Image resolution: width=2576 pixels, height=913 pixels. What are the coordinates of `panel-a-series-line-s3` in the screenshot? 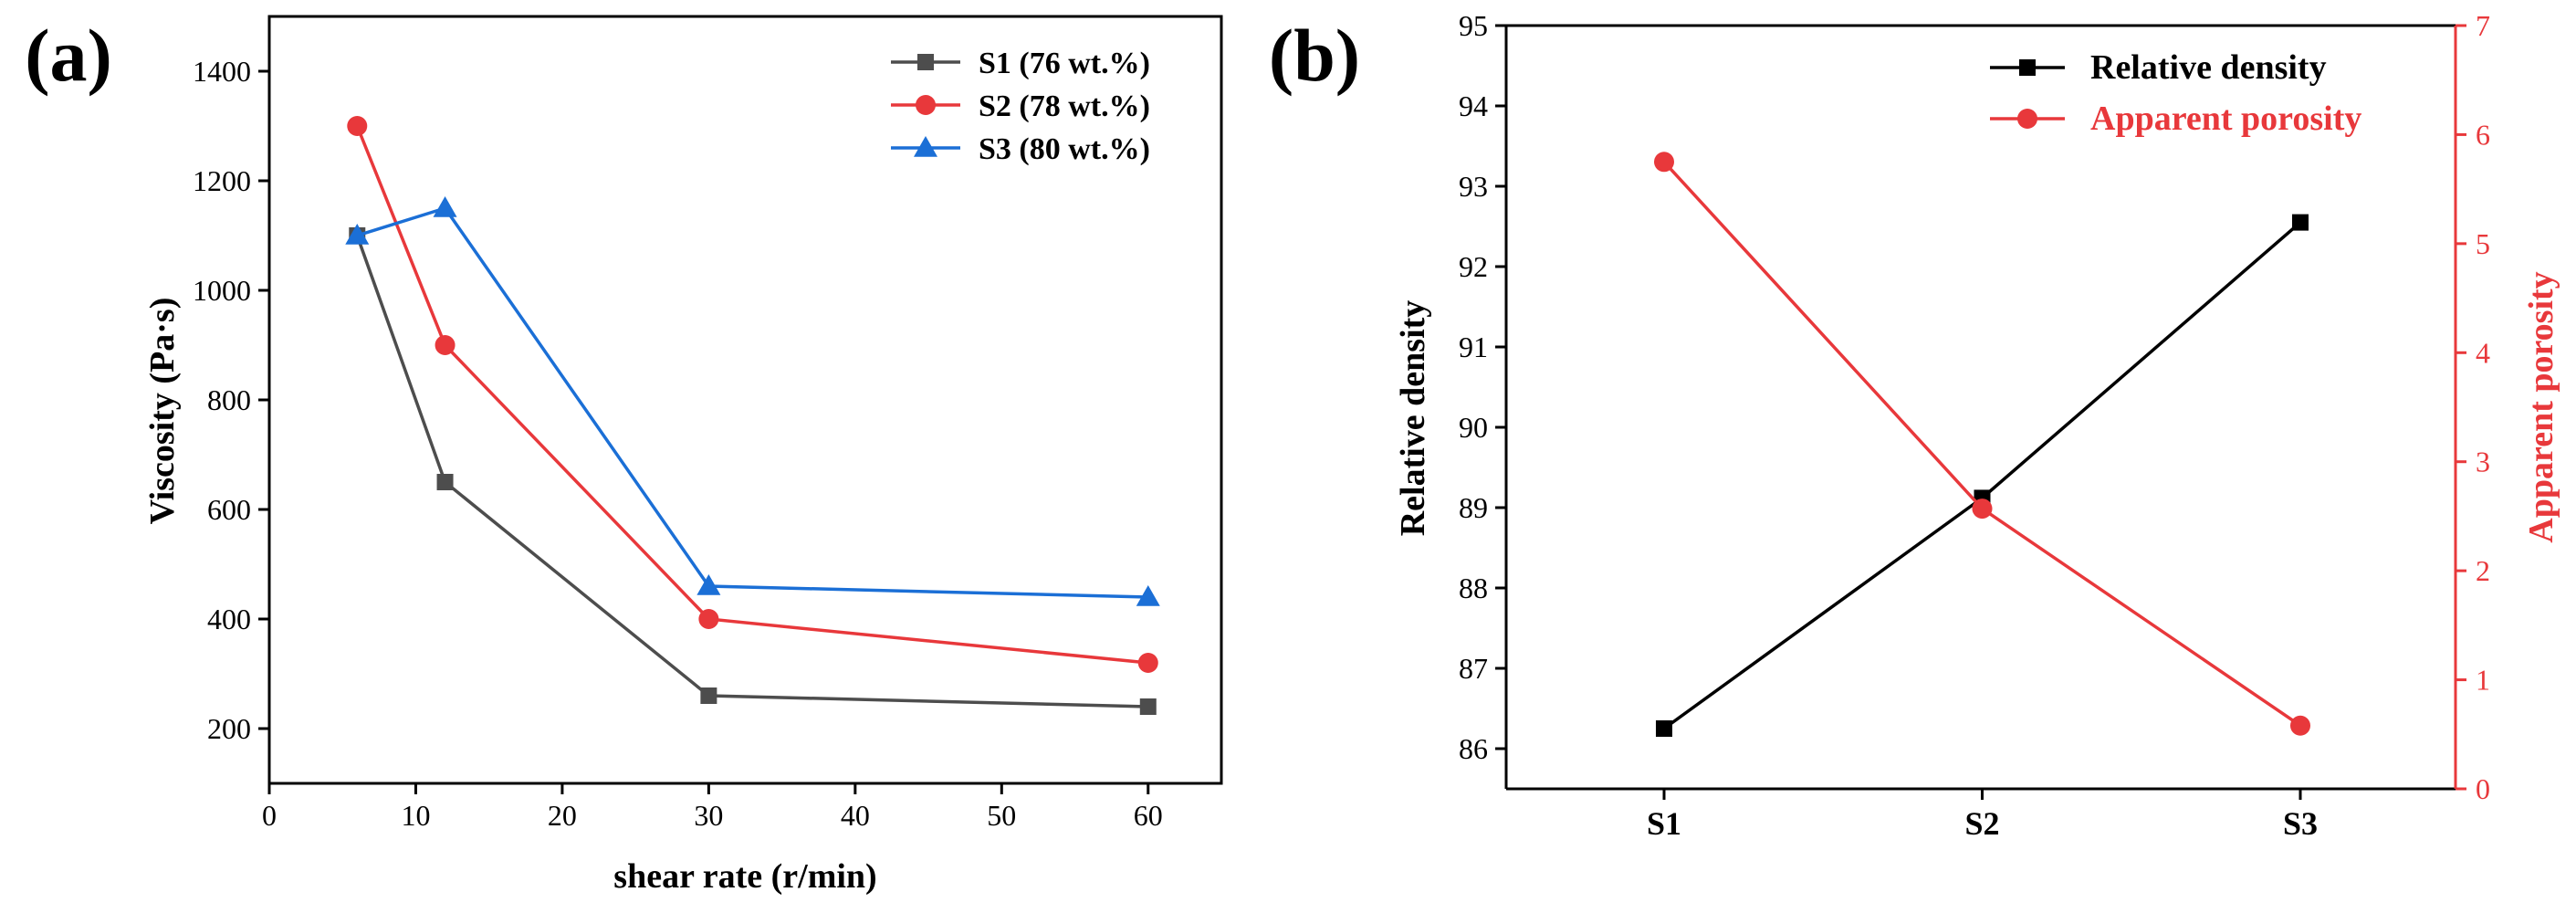 It's located at (752, 402).